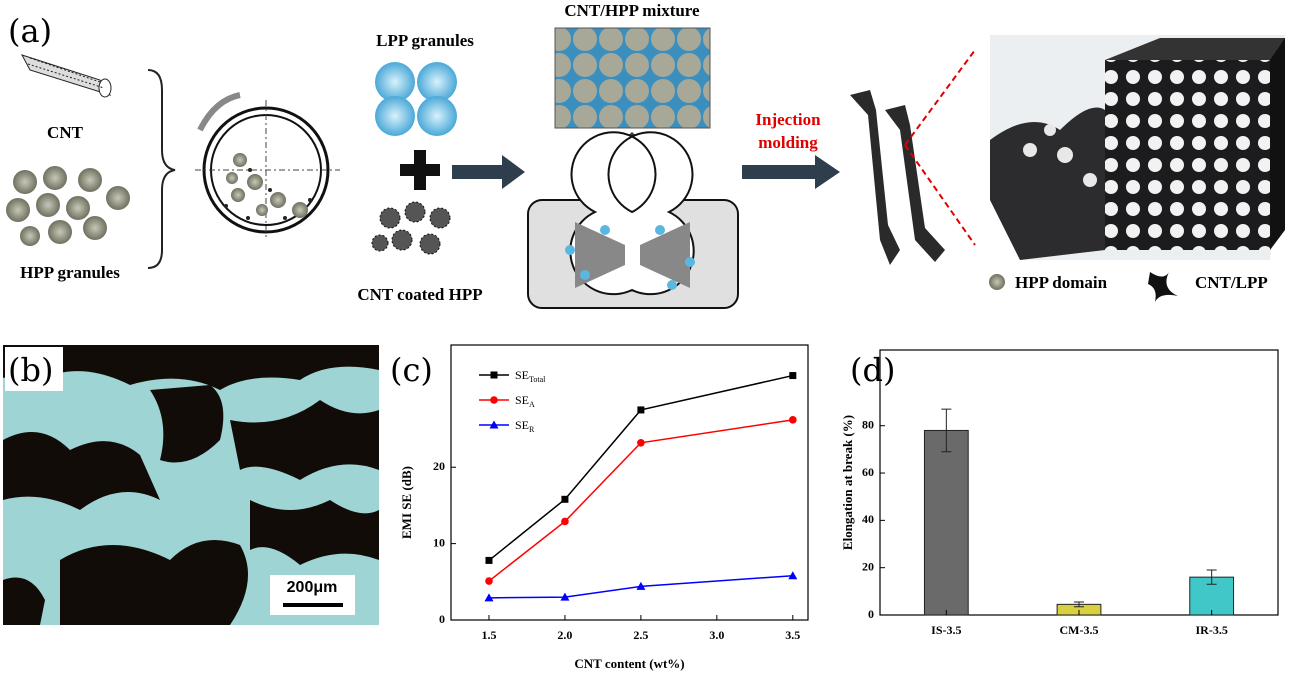 The height and width of the screenshot is (682, 1291). What do you see at coordinates (419, 294) in the screenshot?
I see `coated-label: CNT coated HPP` at bounding box center [419, 294].